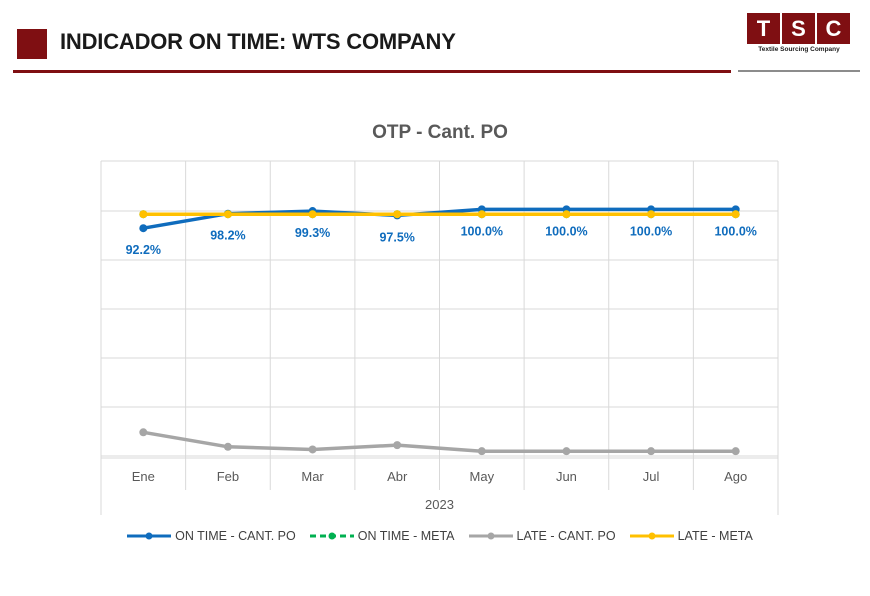 The height and width of the screenshot is (596, 870). I want to click on data-label-on-time-cant-po-5: 100.0%, so click(566, 231).